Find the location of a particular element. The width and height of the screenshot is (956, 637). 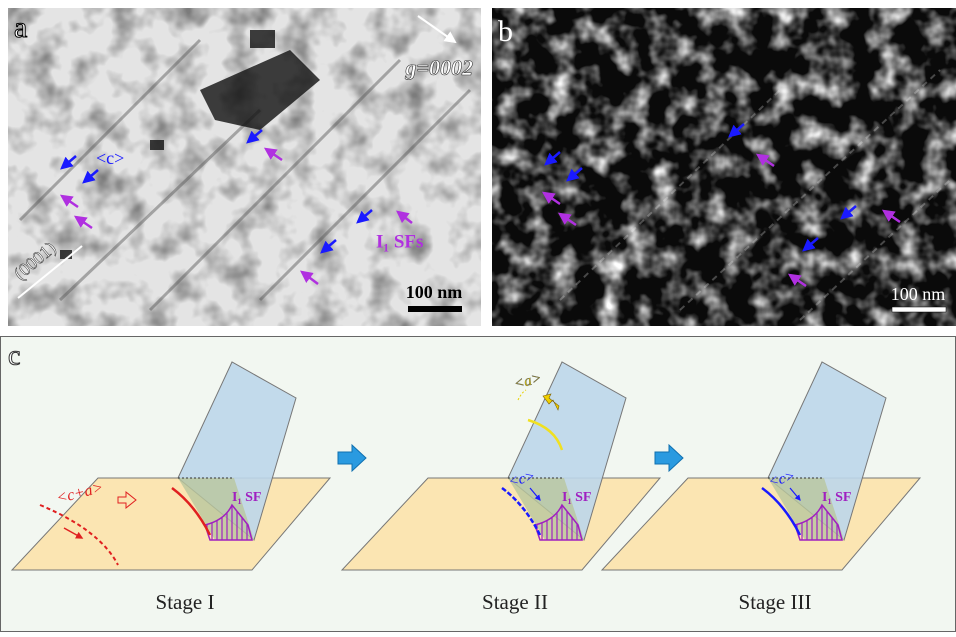

stage: I₁ SF <c> Stage III is located at coordinates (761, 487).